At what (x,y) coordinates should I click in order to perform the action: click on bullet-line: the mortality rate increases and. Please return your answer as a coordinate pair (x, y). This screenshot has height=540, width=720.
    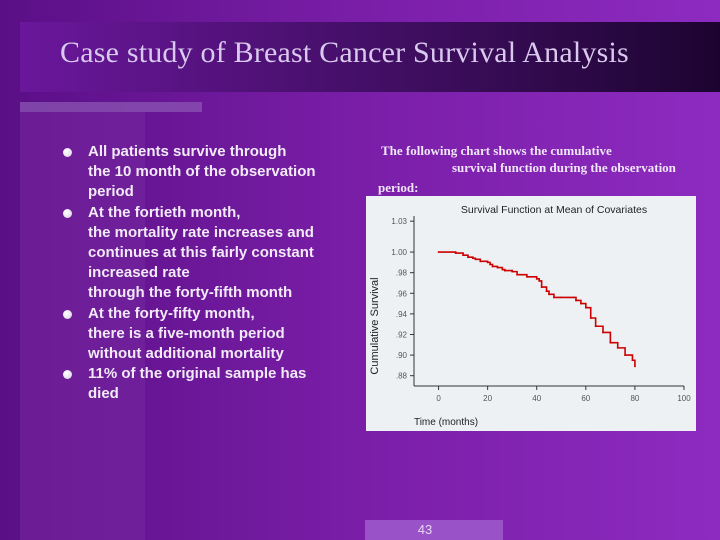
    Looking at the image, I should click on (201, 232).